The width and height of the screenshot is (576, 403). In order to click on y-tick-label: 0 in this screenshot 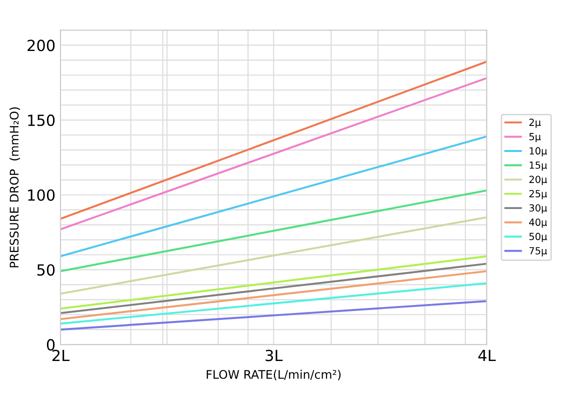, I will do `click(50, 345)`.